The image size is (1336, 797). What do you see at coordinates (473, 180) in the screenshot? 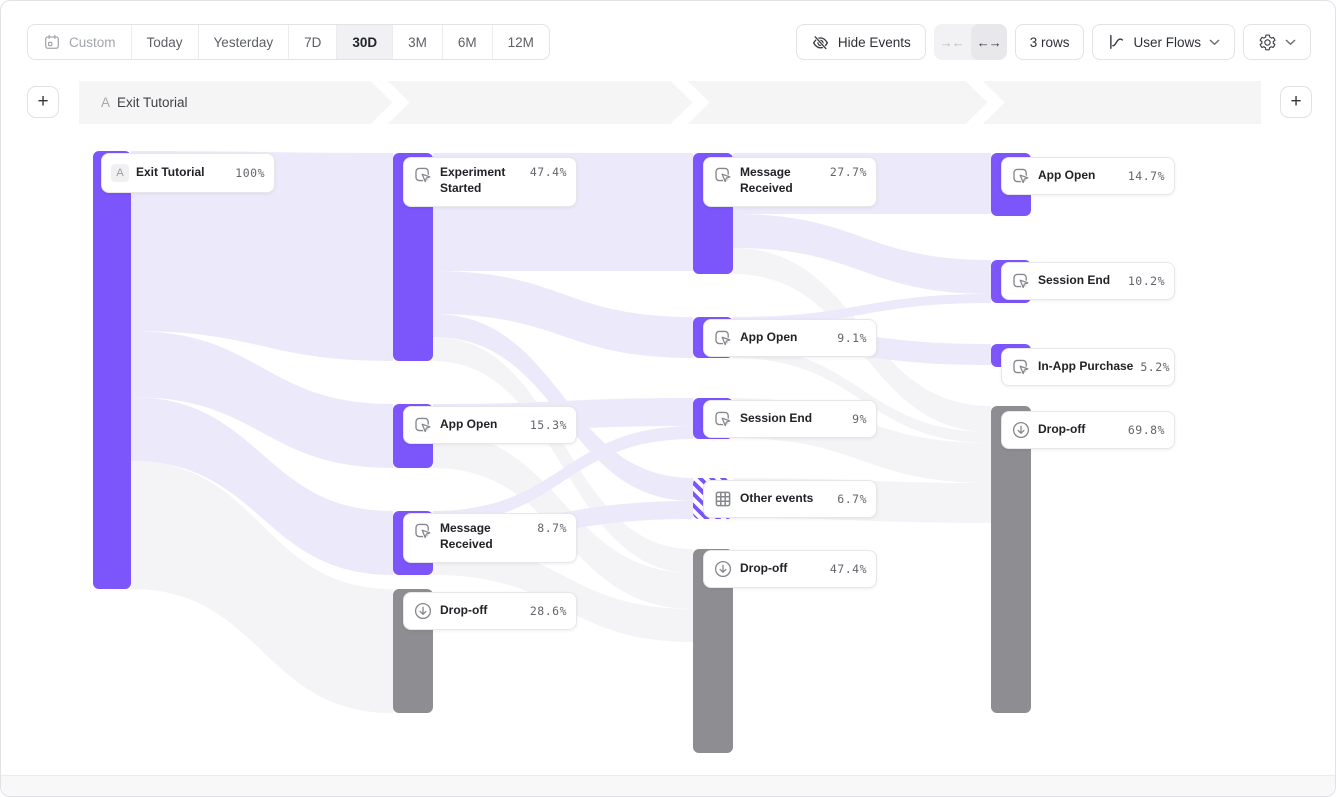
I see `node-label: Experiment Started` at bounding box center [473, 180].